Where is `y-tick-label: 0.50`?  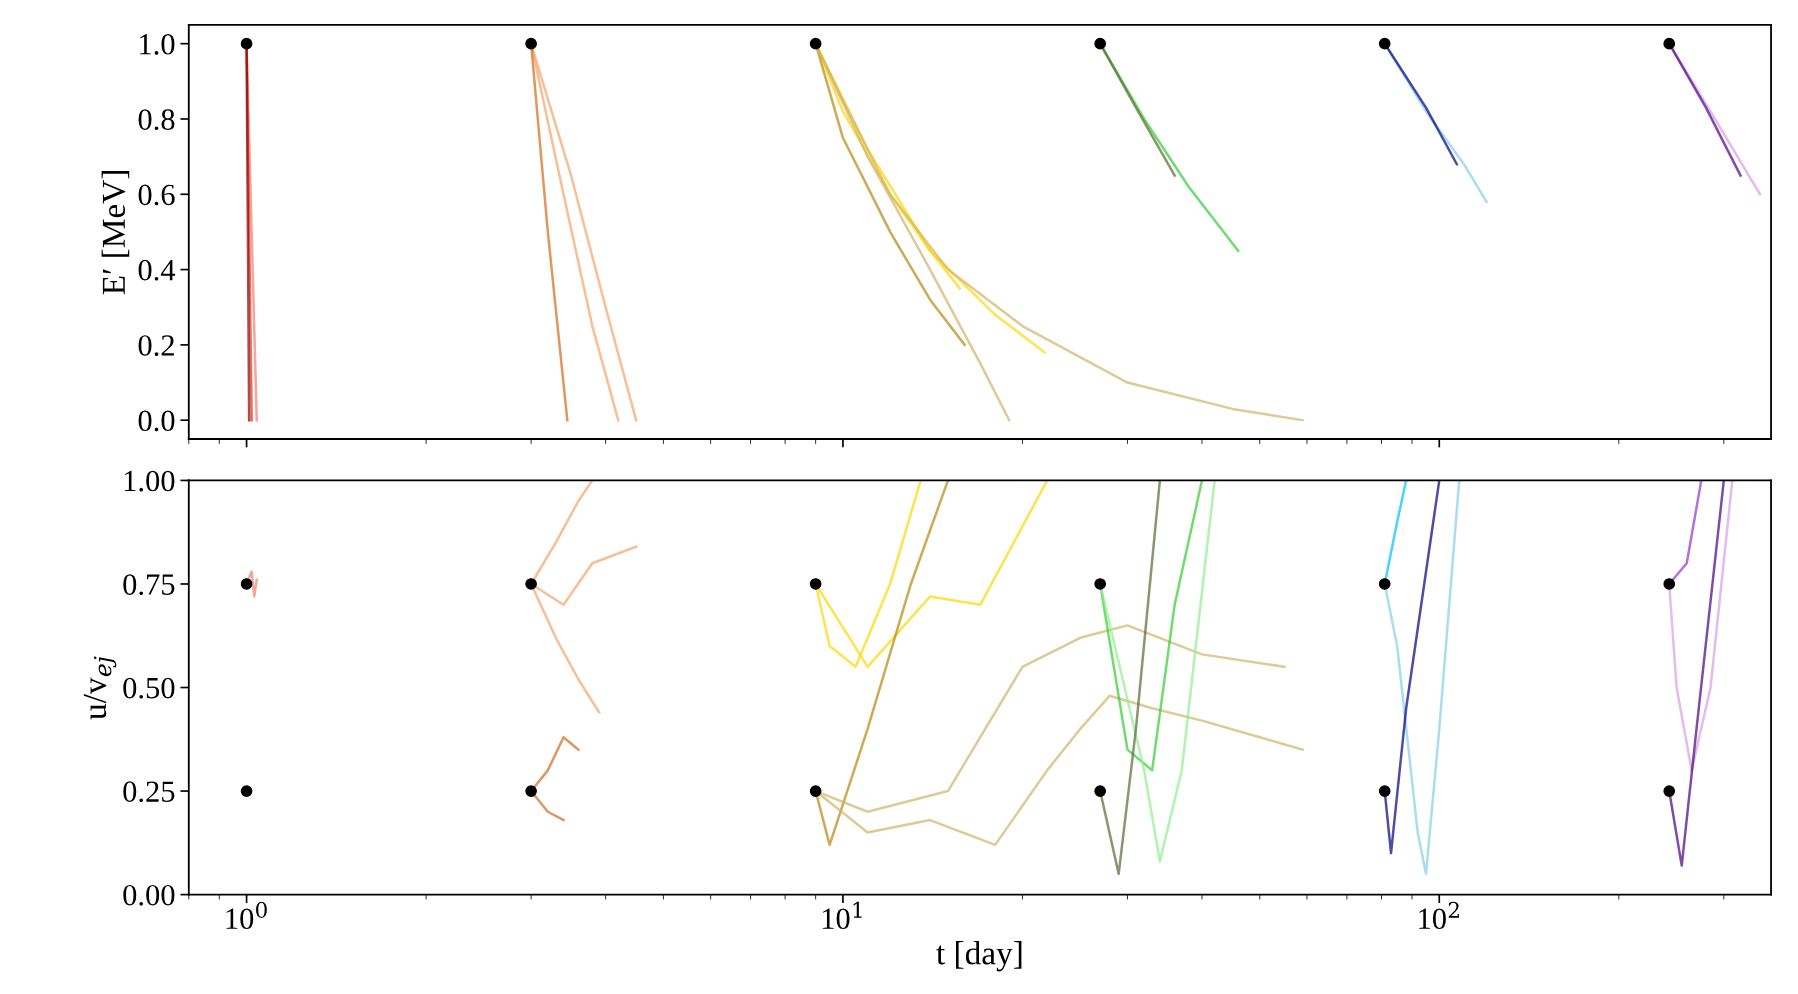 y-tick-label: 0.50 is located at coordinates (149, 688).